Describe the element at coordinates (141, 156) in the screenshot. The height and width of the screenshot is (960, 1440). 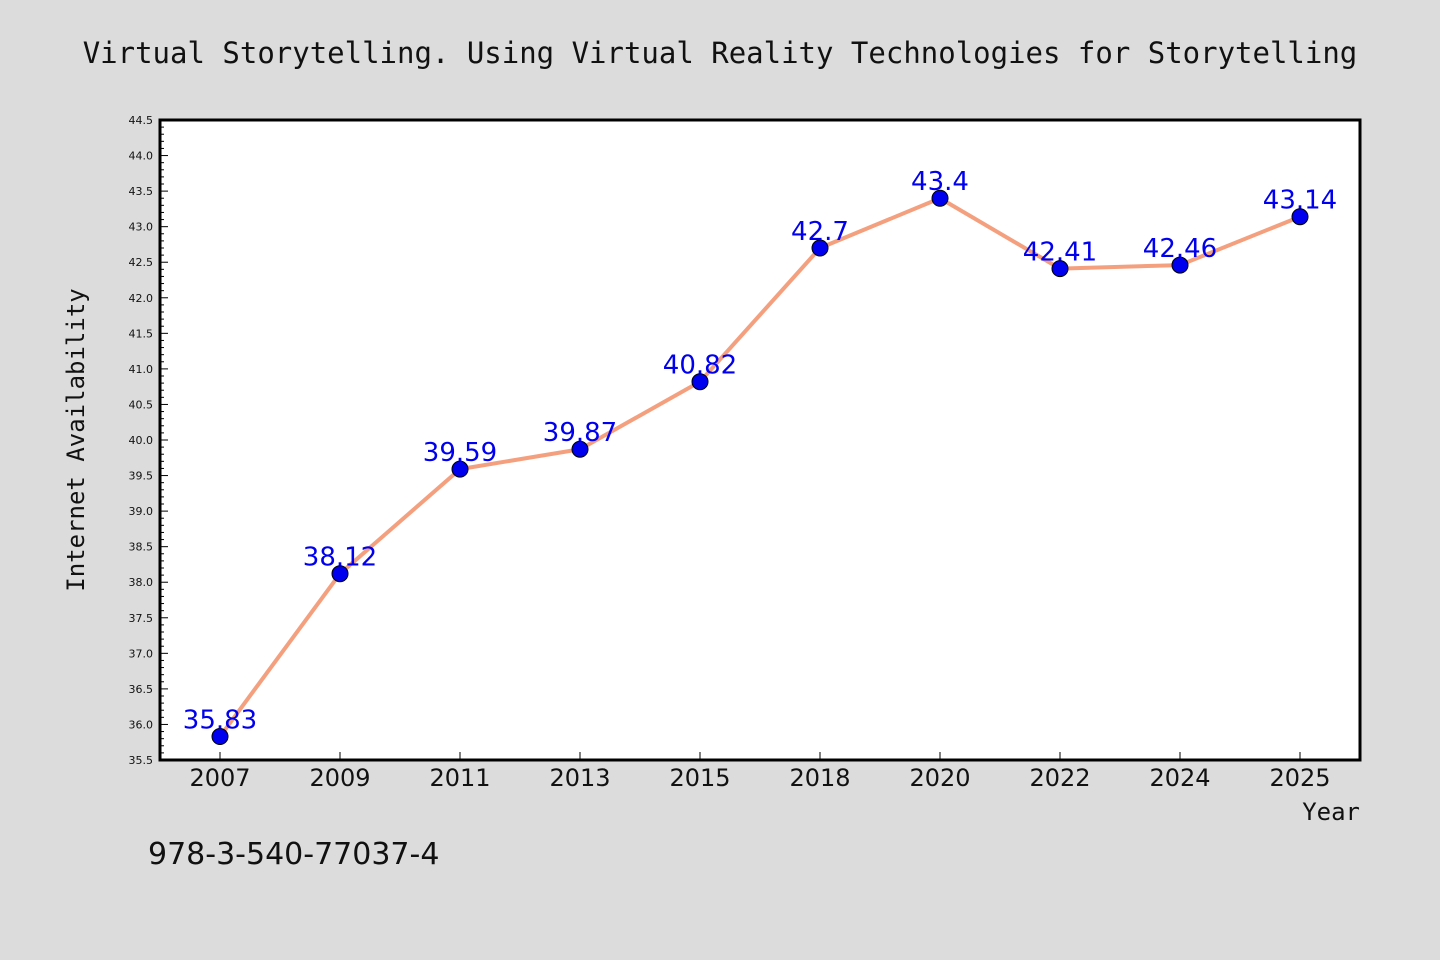
I see `y-tick-label: 44.0` at that location.